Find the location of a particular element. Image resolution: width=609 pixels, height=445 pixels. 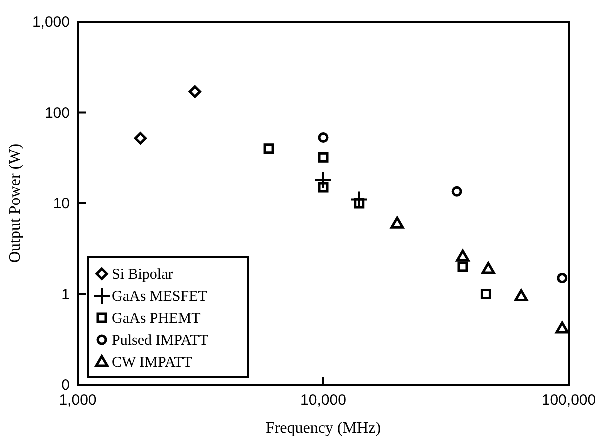

legend-label: GaAs MESFET is located at coordinates (160, 297).